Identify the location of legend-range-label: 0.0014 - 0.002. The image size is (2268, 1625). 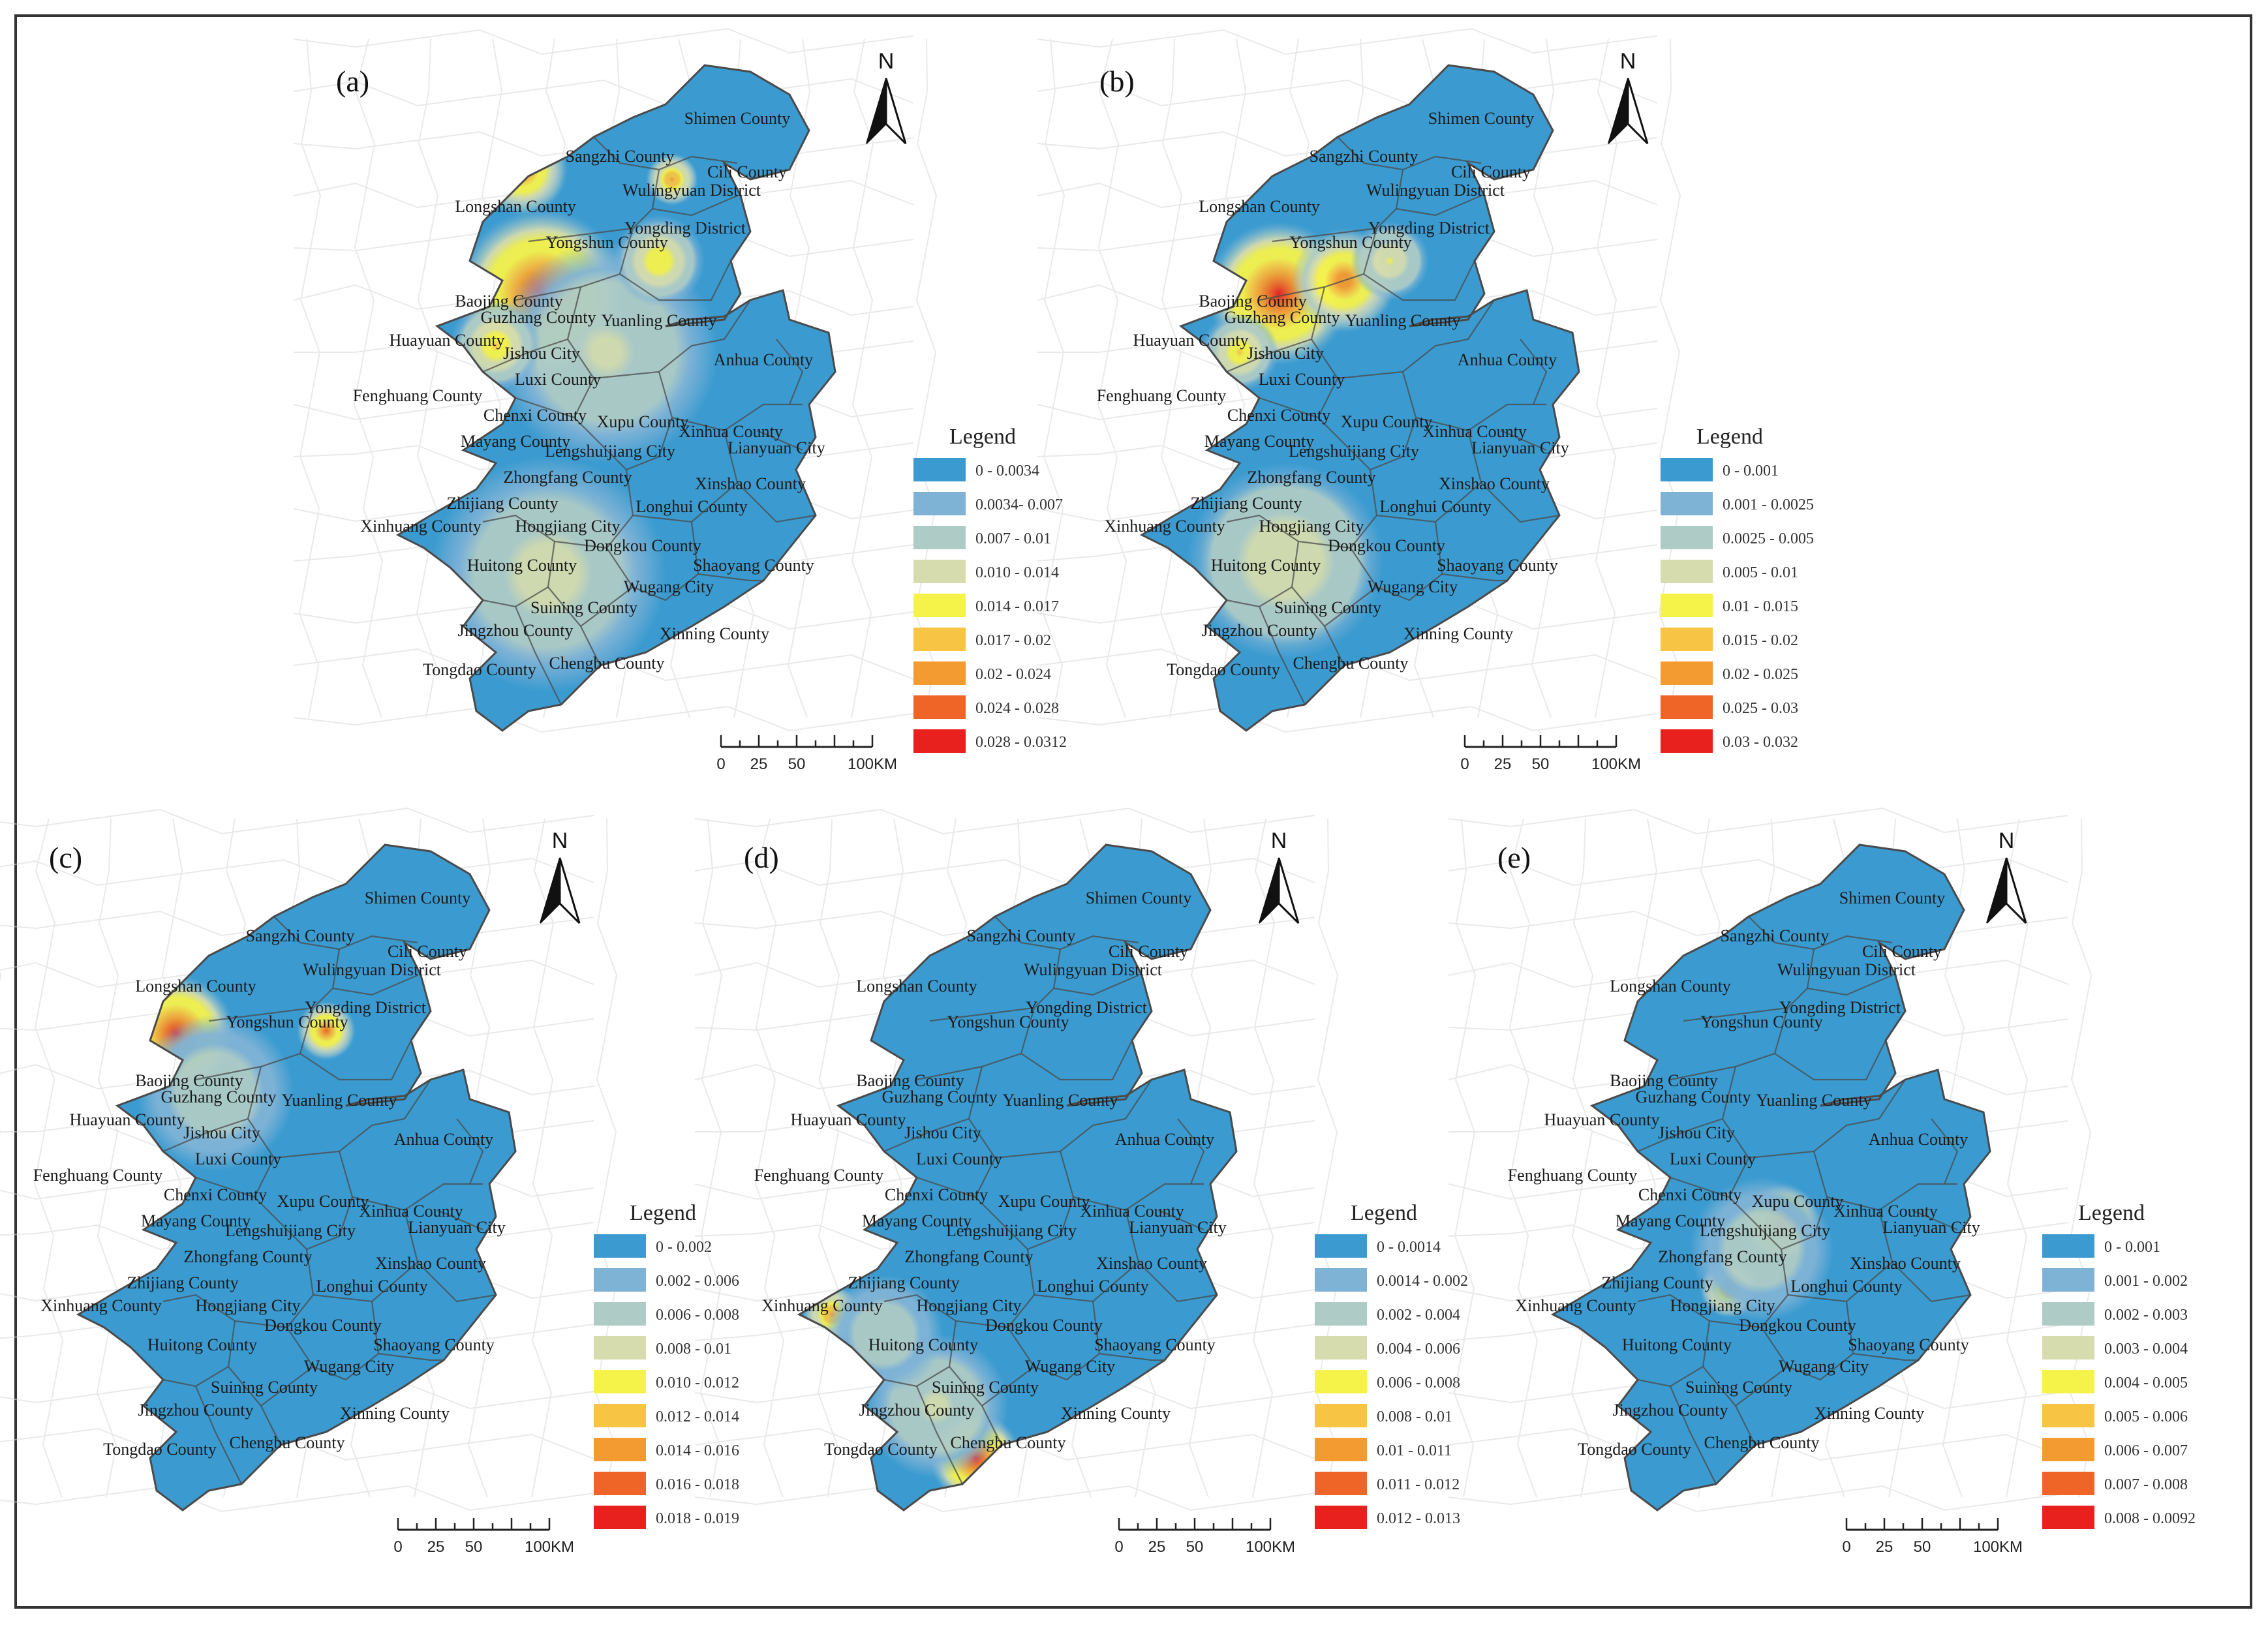
(1423, 1281).